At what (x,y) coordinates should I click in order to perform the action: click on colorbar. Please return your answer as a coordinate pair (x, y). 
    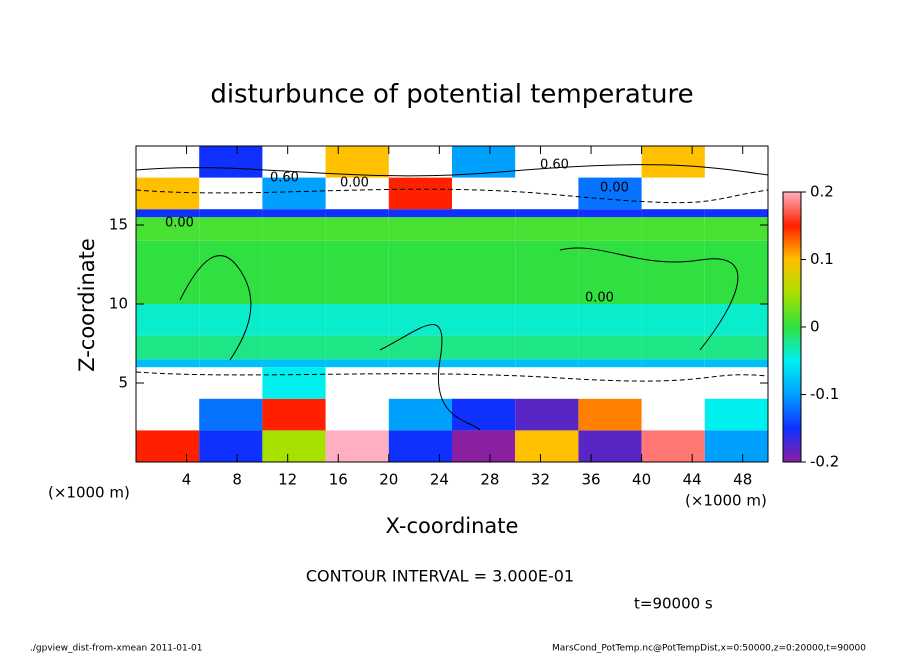
    Looking at the image, I should click on (792, 327).